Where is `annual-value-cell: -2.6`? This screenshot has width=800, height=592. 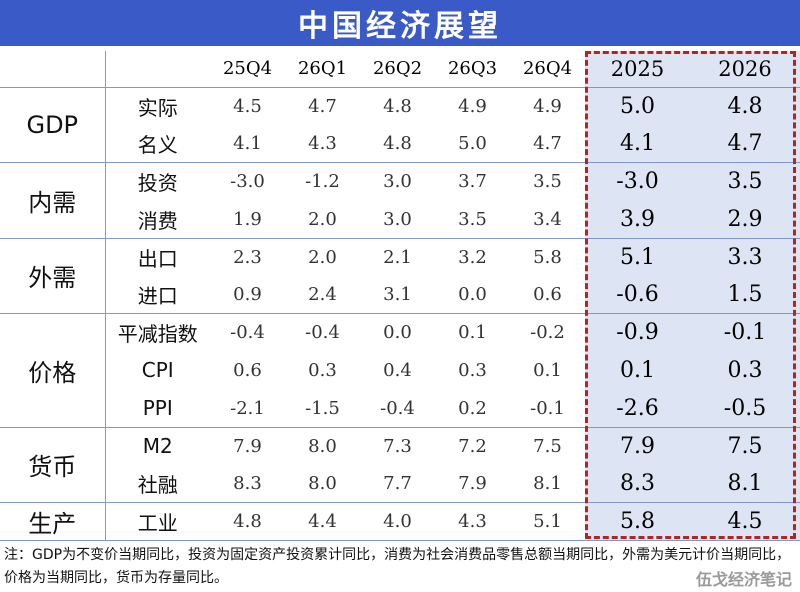
annual-value-cell: -2.6 is located at coordinates (637, 408).